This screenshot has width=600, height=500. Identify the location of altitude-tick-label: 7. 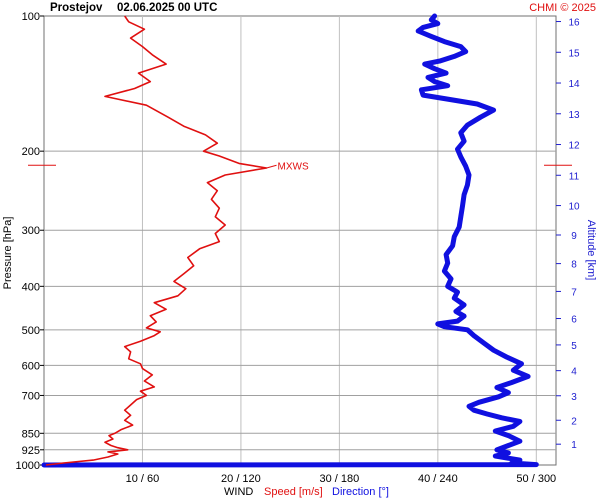
(574, 292).